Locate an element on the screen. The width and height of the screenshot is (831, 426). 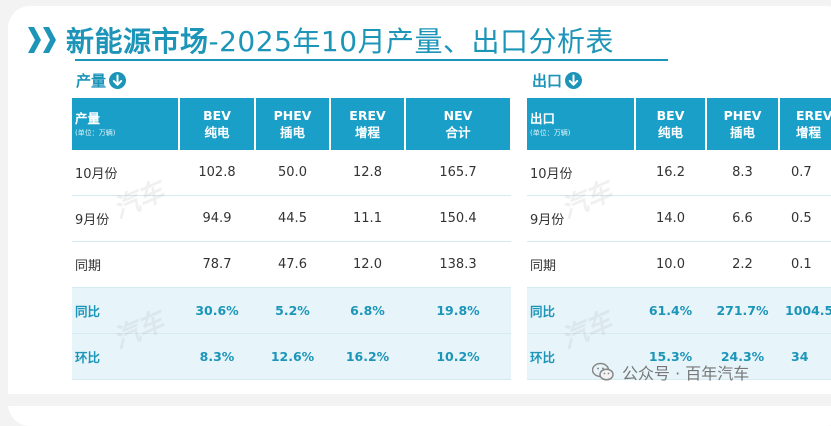
table-row: 同期 78.7 47.6 12.0 138.3 is located at coordinates (291, 264).